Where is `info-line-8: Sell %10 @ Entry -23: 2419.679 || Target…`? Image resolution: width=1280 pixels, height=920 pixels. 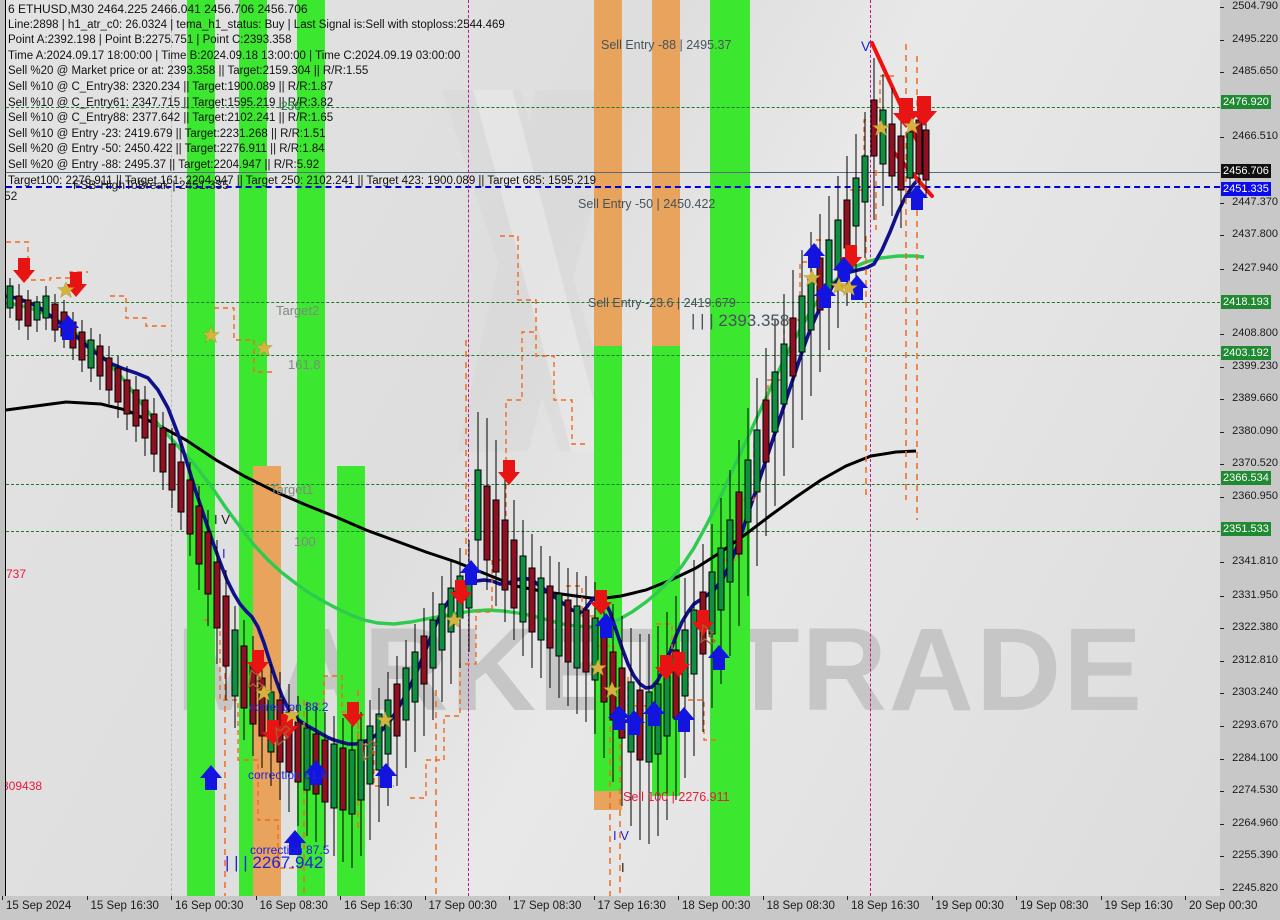 info-line-8: Sell %10 @ Entry -23: 2419.679 || Target… is located at coordinates (167, 133).